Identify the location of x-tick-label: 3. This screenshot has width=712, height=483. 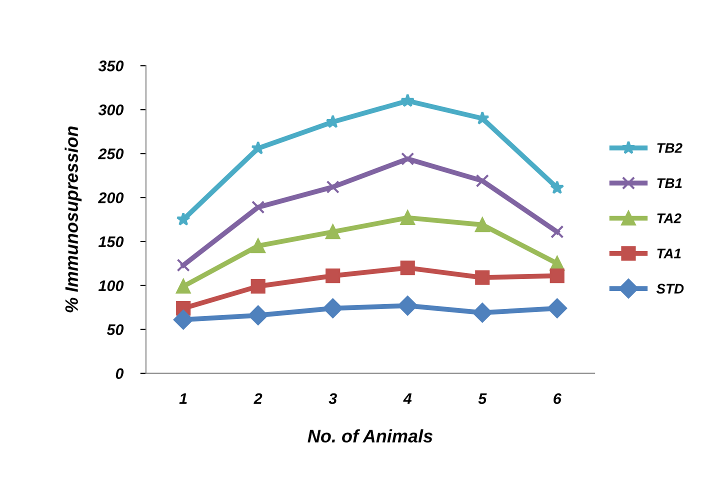
(332, 398).